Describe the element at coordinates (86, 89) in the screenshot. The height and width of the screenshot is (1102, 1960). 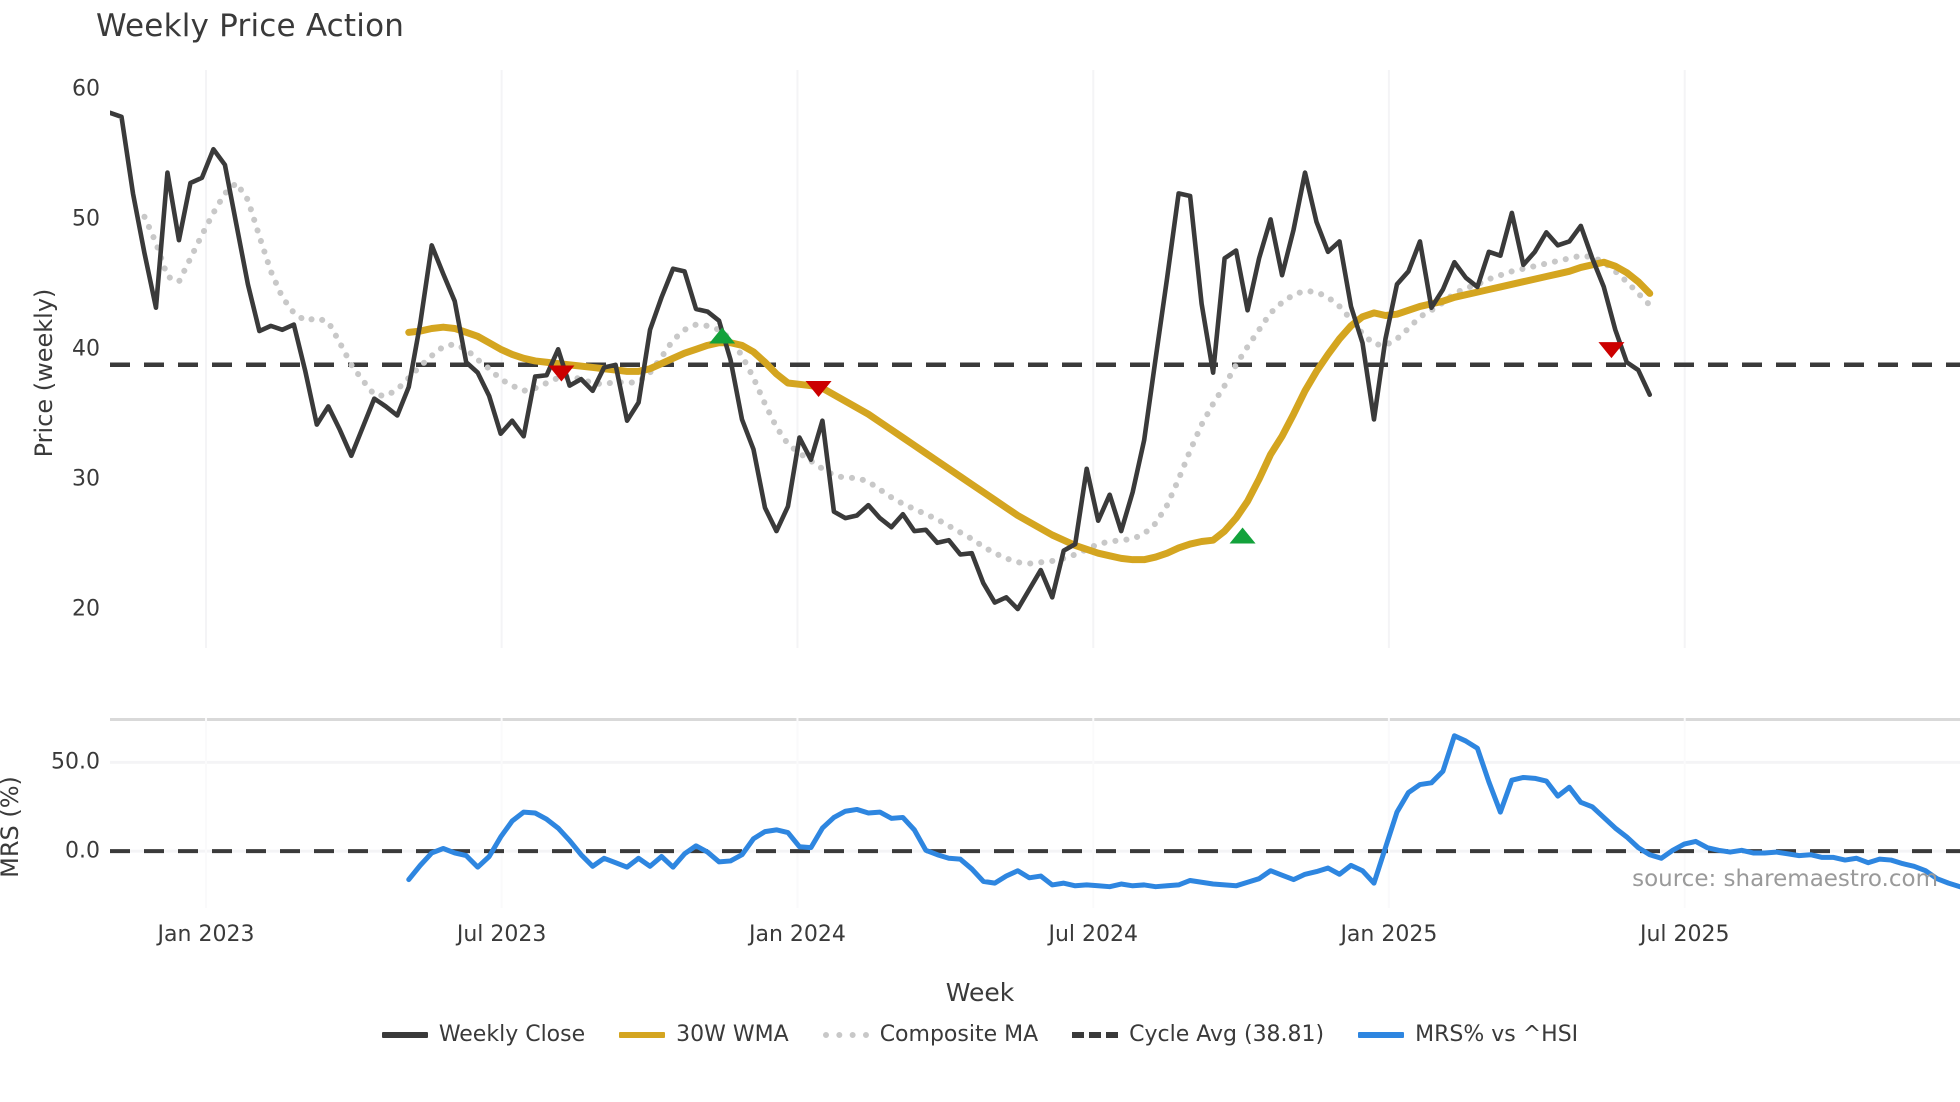
I see `price-ytick-label: 60` at that location.